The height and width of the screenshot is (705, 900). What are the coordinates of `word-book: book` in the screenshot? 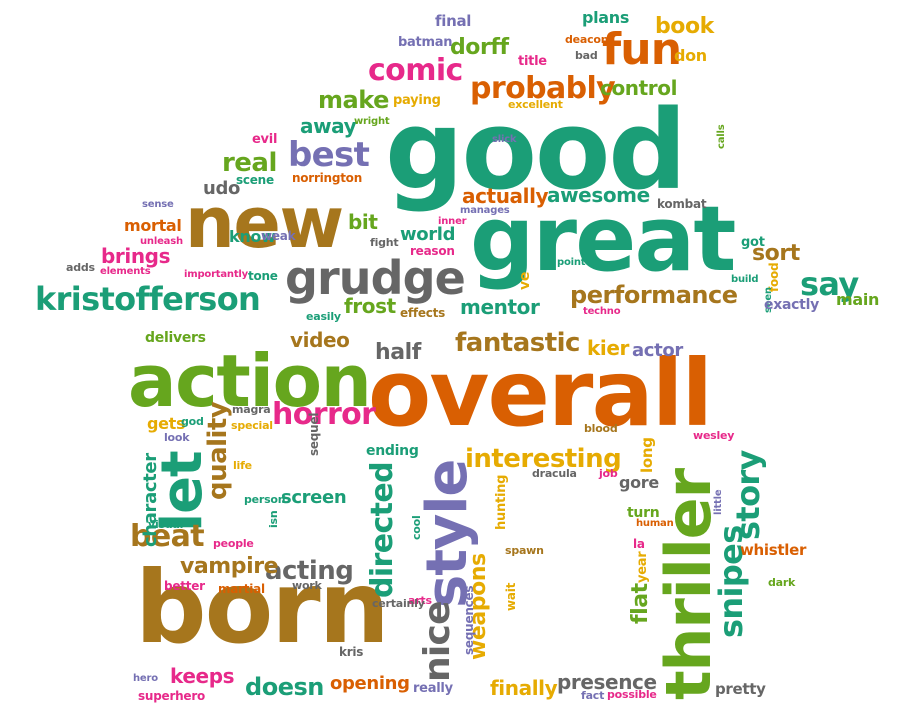 It's located at (684, 26).